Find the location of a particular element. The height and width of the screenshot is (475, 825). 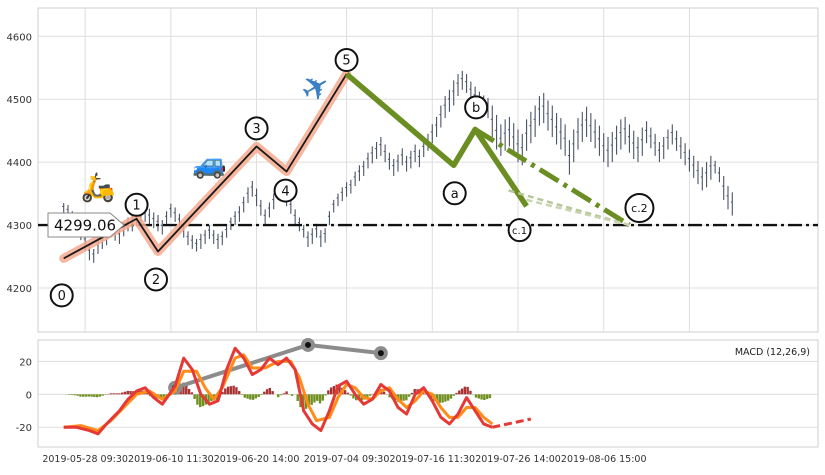

wave-label-text: 1 is located at coordinates (136, 205).